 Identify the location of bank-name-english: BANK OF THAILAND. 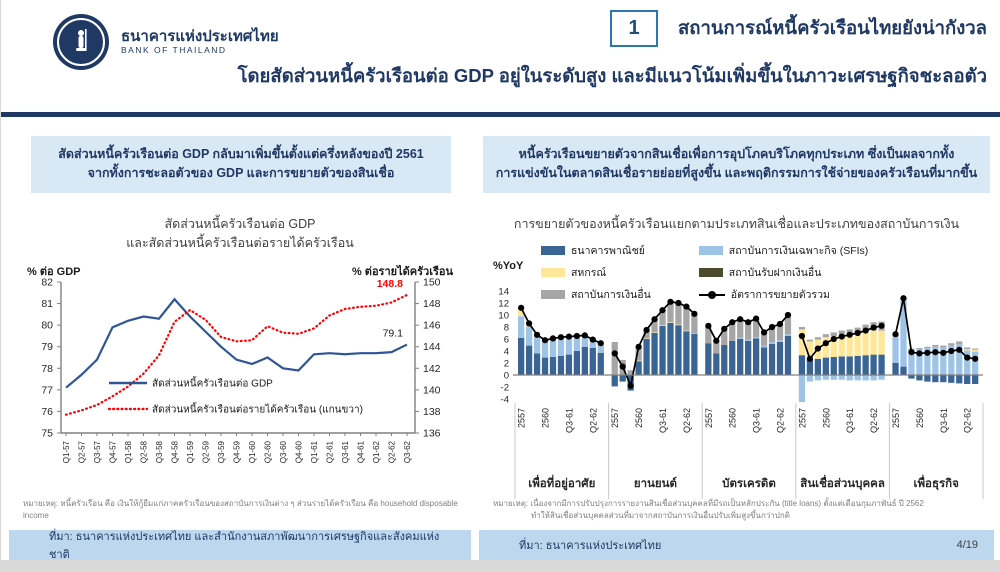
(174, 50).